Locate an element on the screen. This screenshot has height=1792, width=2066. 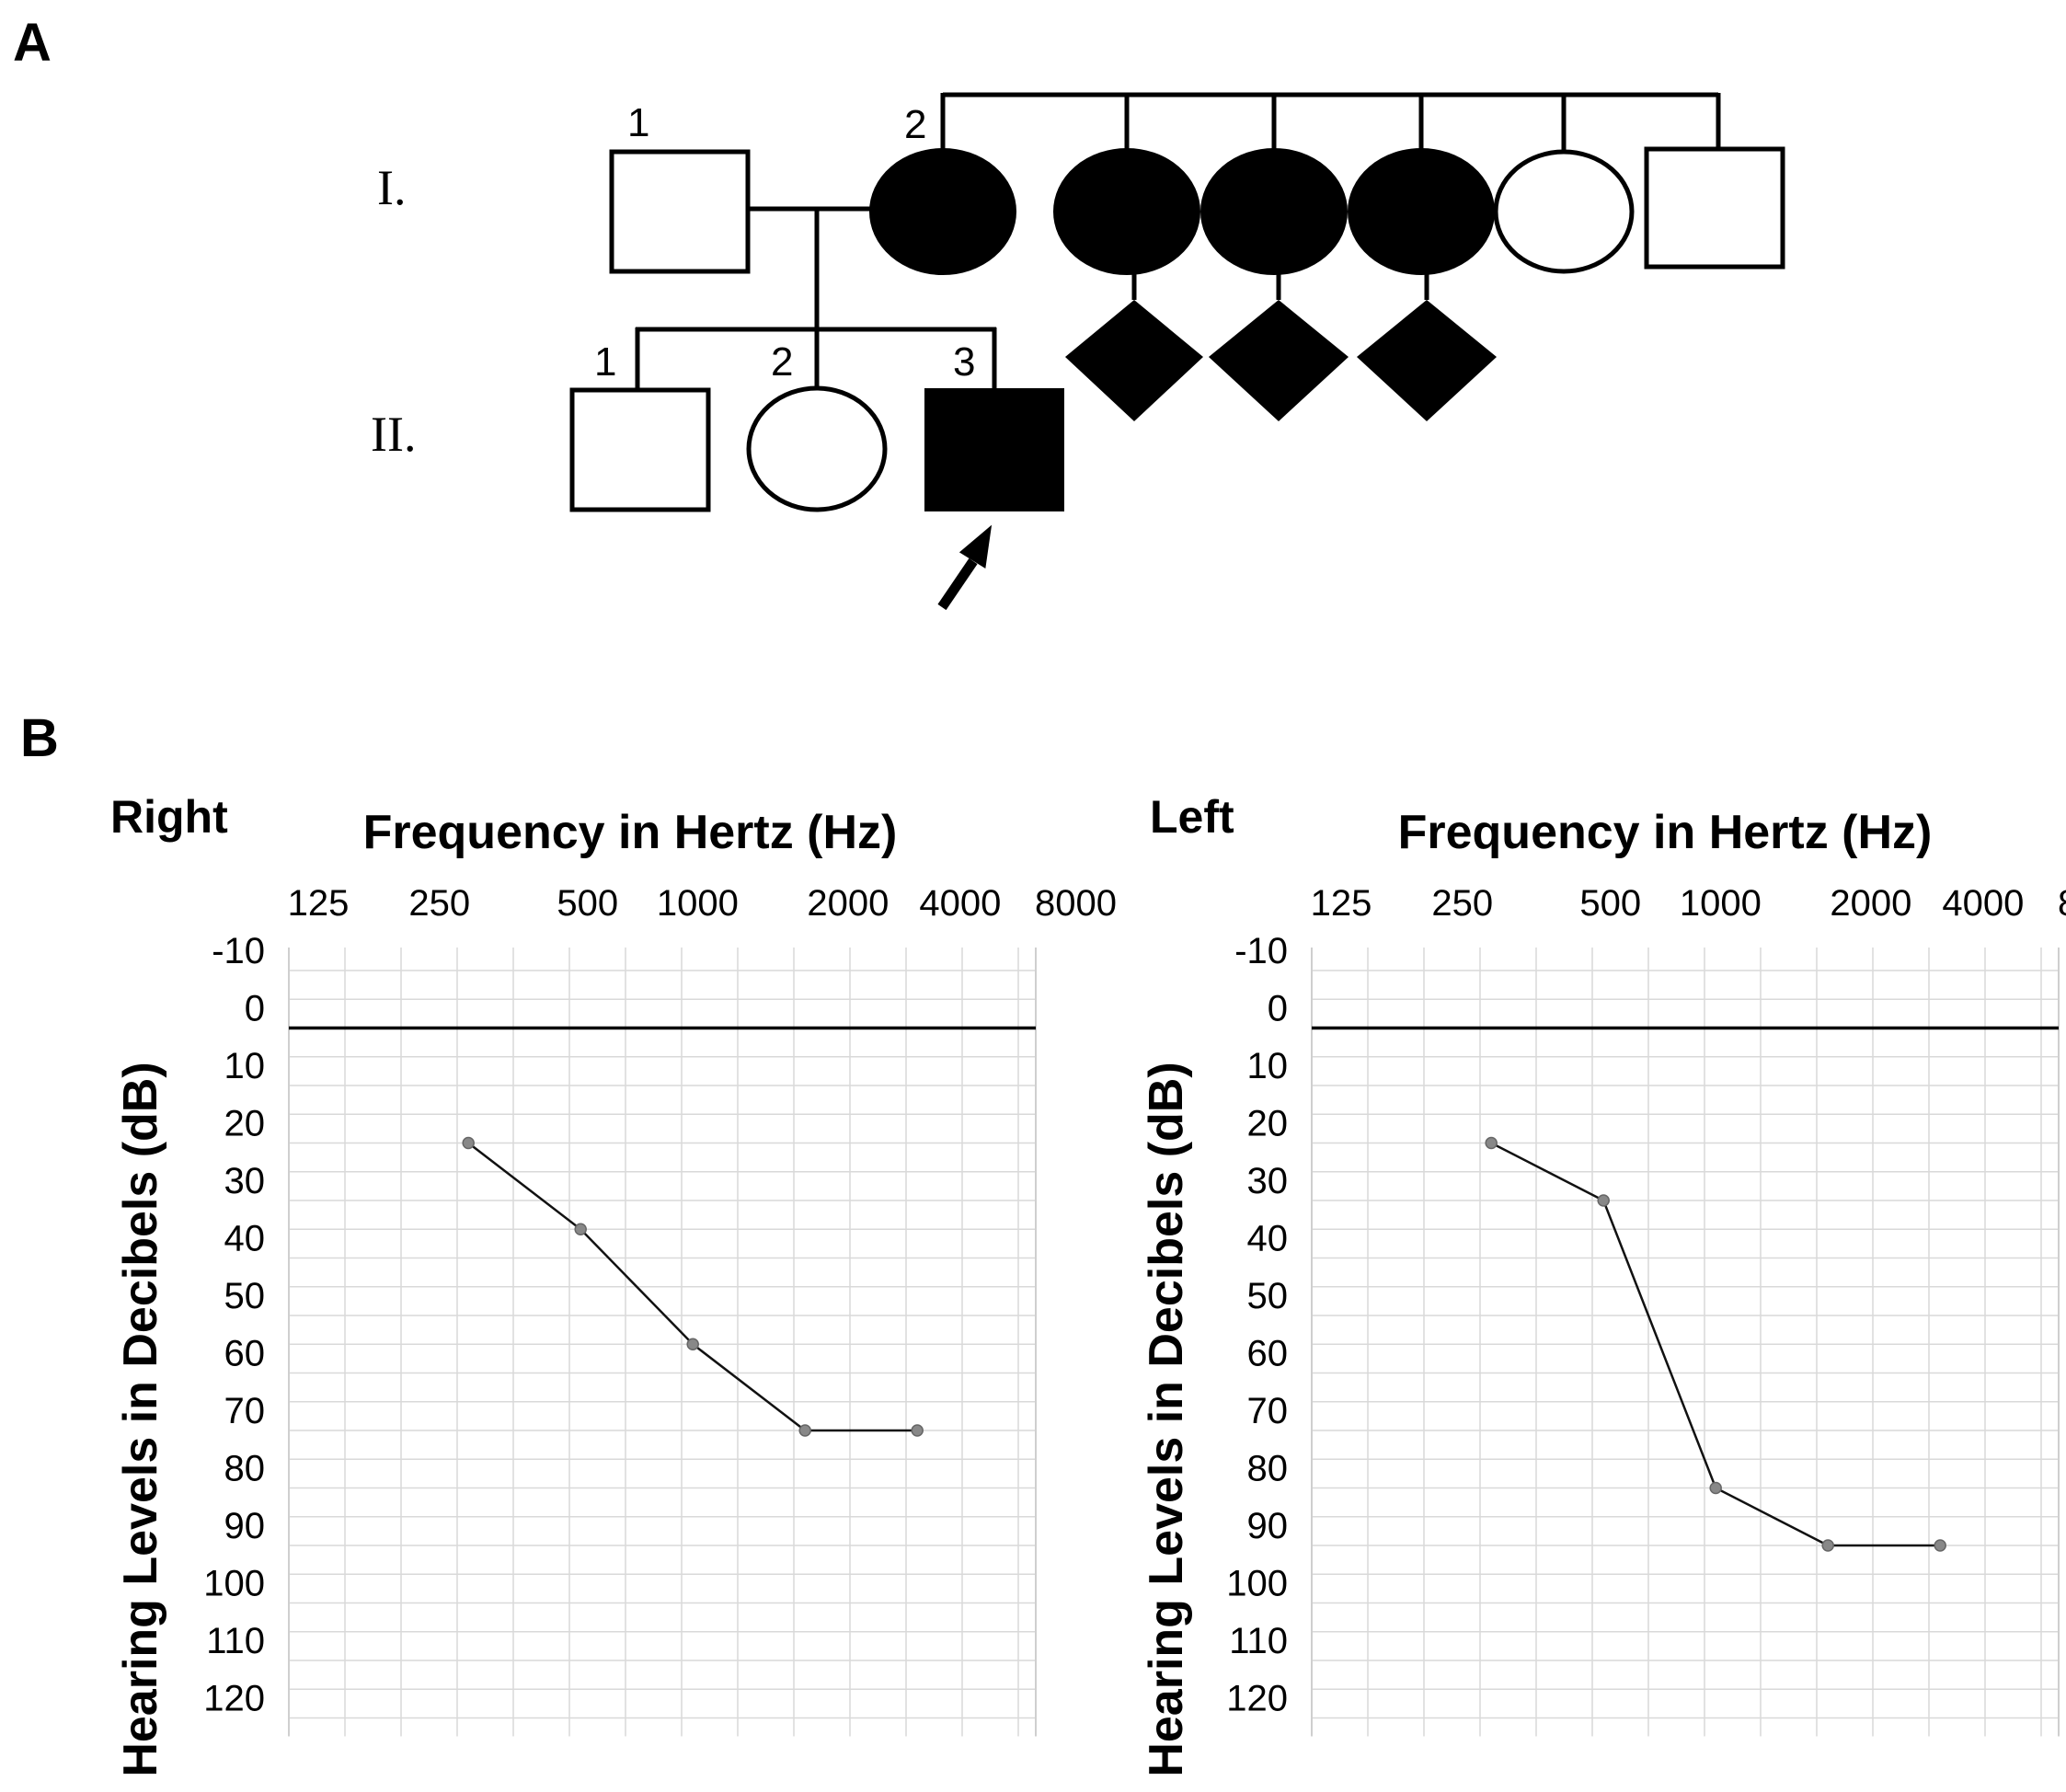
individual-number-I-1: 1 is located at coordinates (638, 122).